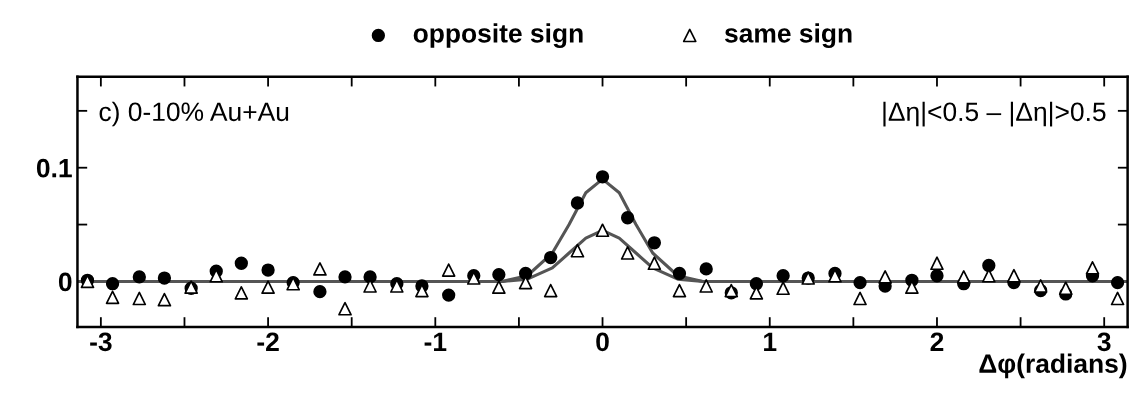 The image size is (1139, 417). Describe the element at coordinates (937, 341) in the screenshot. I see `x-tick-label: 2` at that location.